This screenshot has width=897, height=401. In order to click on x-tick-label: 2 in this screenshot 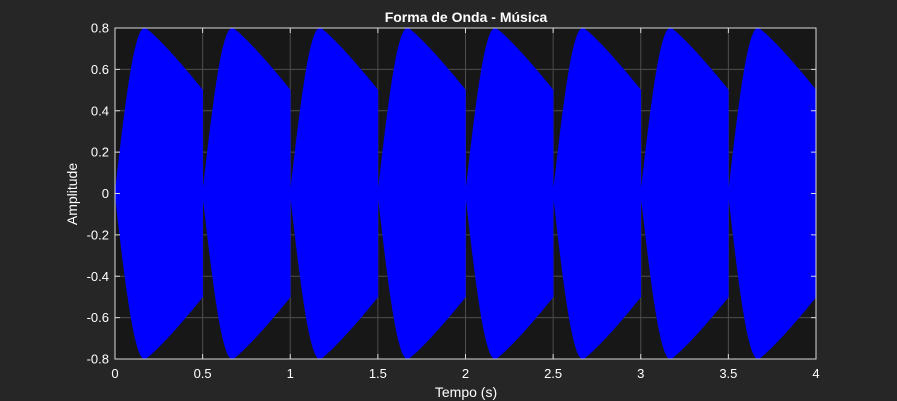, I will do `click(465, 373)`.